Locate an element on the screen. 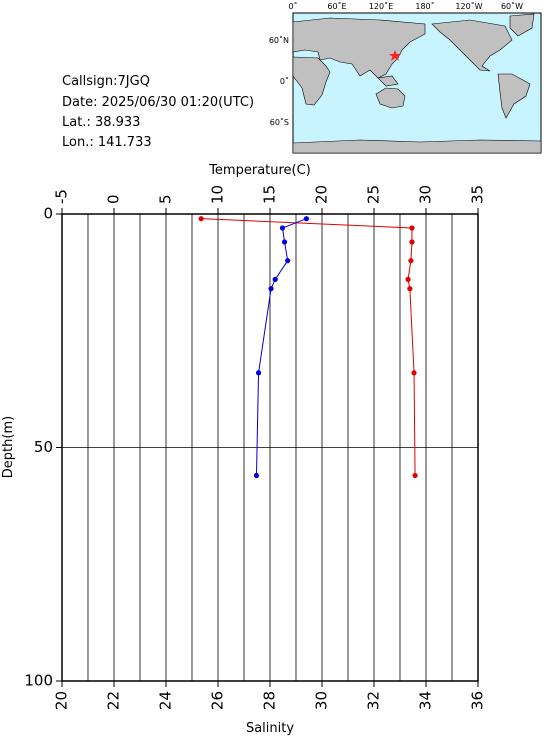 This screenshot has width=553, height=736. x2-tick-label: 15 is located at coordinates (270, 194).